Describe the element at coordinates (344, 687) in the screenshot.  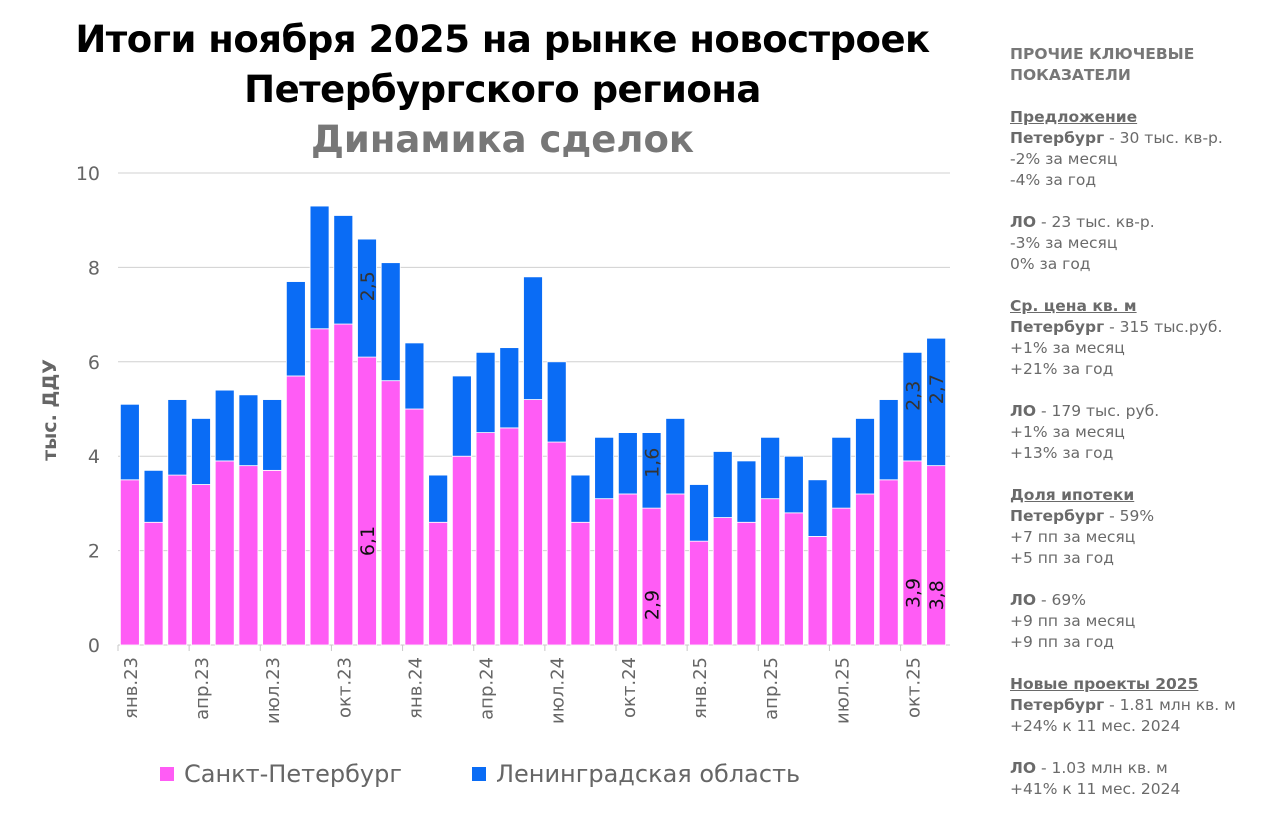
I see `x-tick-label: окт.23` at that location.